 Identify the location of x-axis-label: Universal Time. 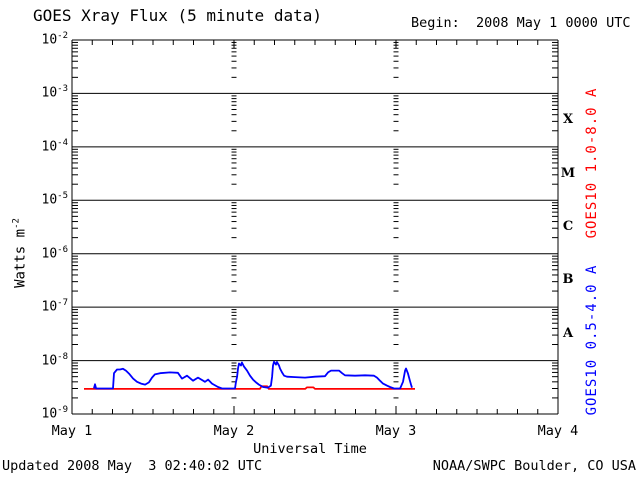
(310, 449).